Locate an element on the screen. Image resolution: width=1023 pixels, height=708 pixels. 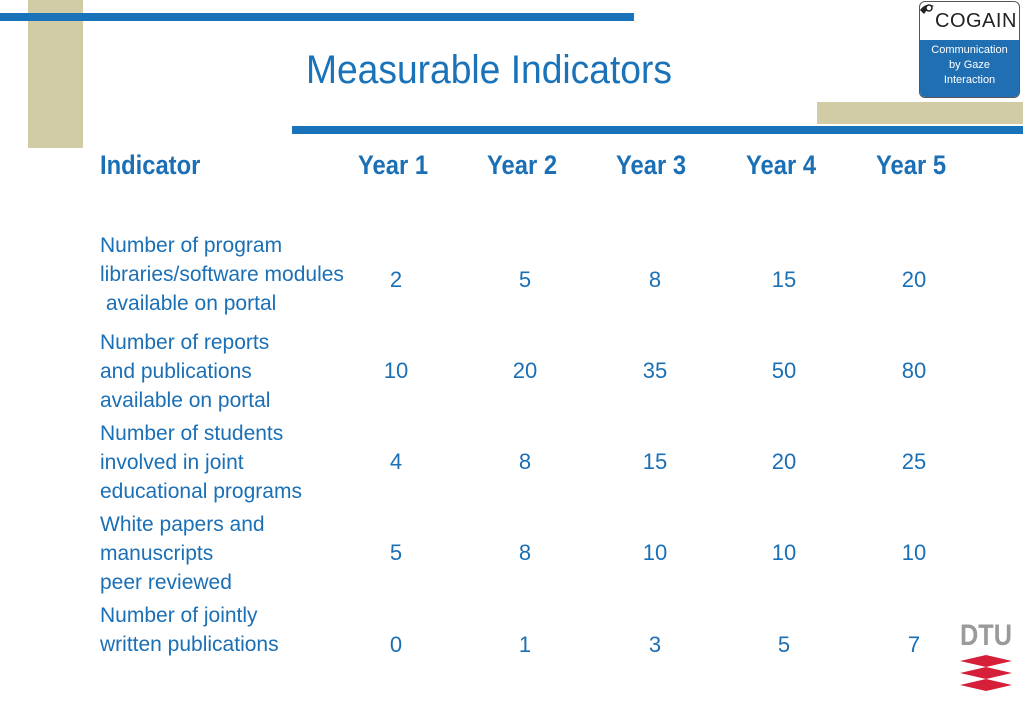
decor-blue-bar-mid is located at coordinates (657, 130).